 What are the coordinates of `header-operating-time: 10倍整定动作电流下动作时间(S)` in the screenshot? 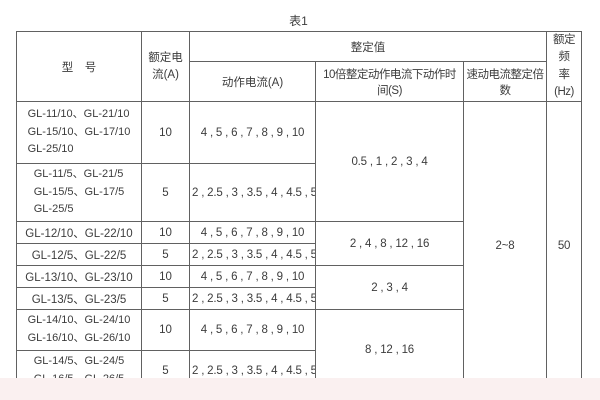 It's located at (389, 81).